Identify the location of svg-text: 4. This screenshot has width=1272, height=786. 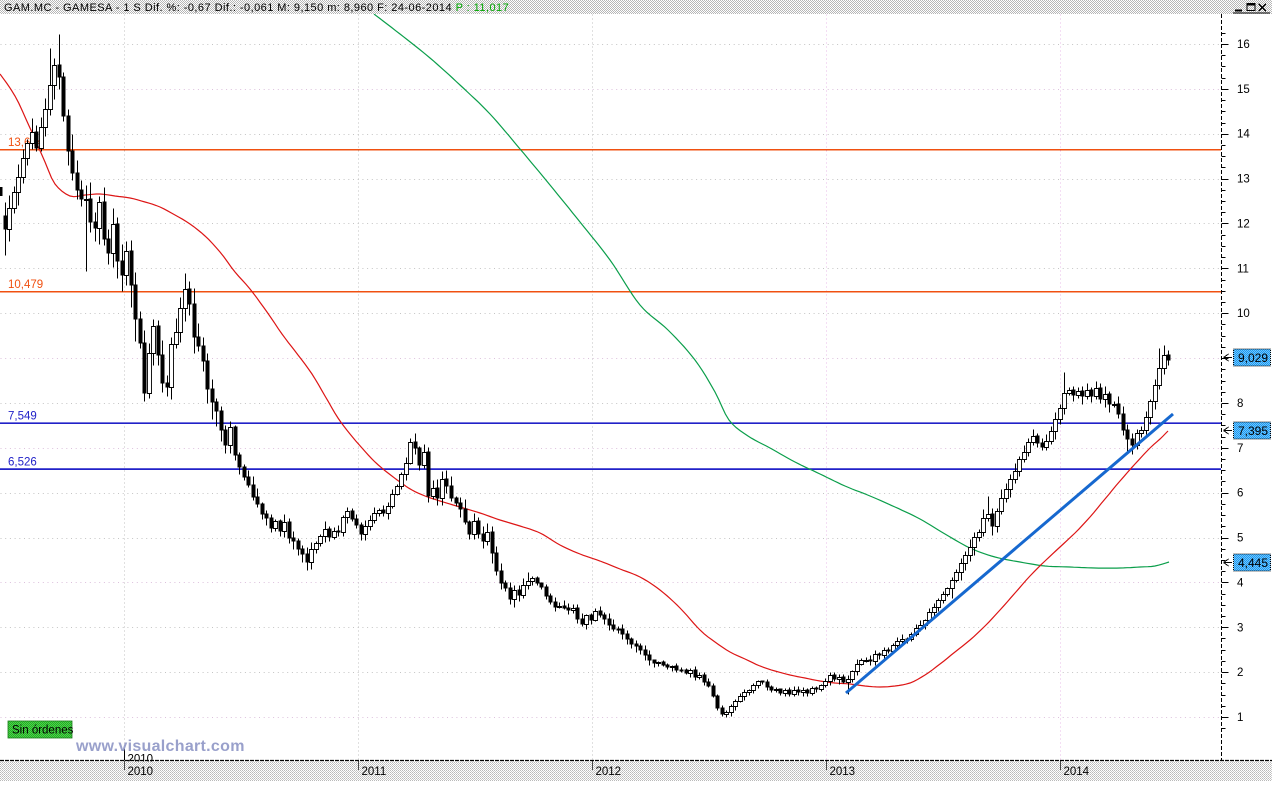
(1240, 583).